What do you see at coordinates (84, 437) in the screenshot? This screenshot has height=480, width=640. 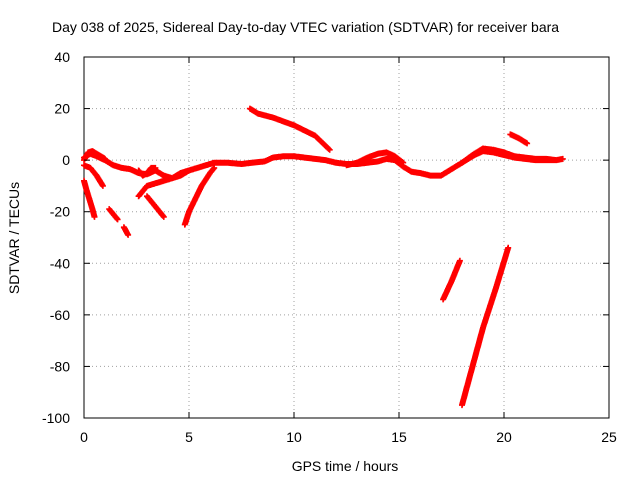 I see `x-tick-label: 0` at bounding box center [84, 437].